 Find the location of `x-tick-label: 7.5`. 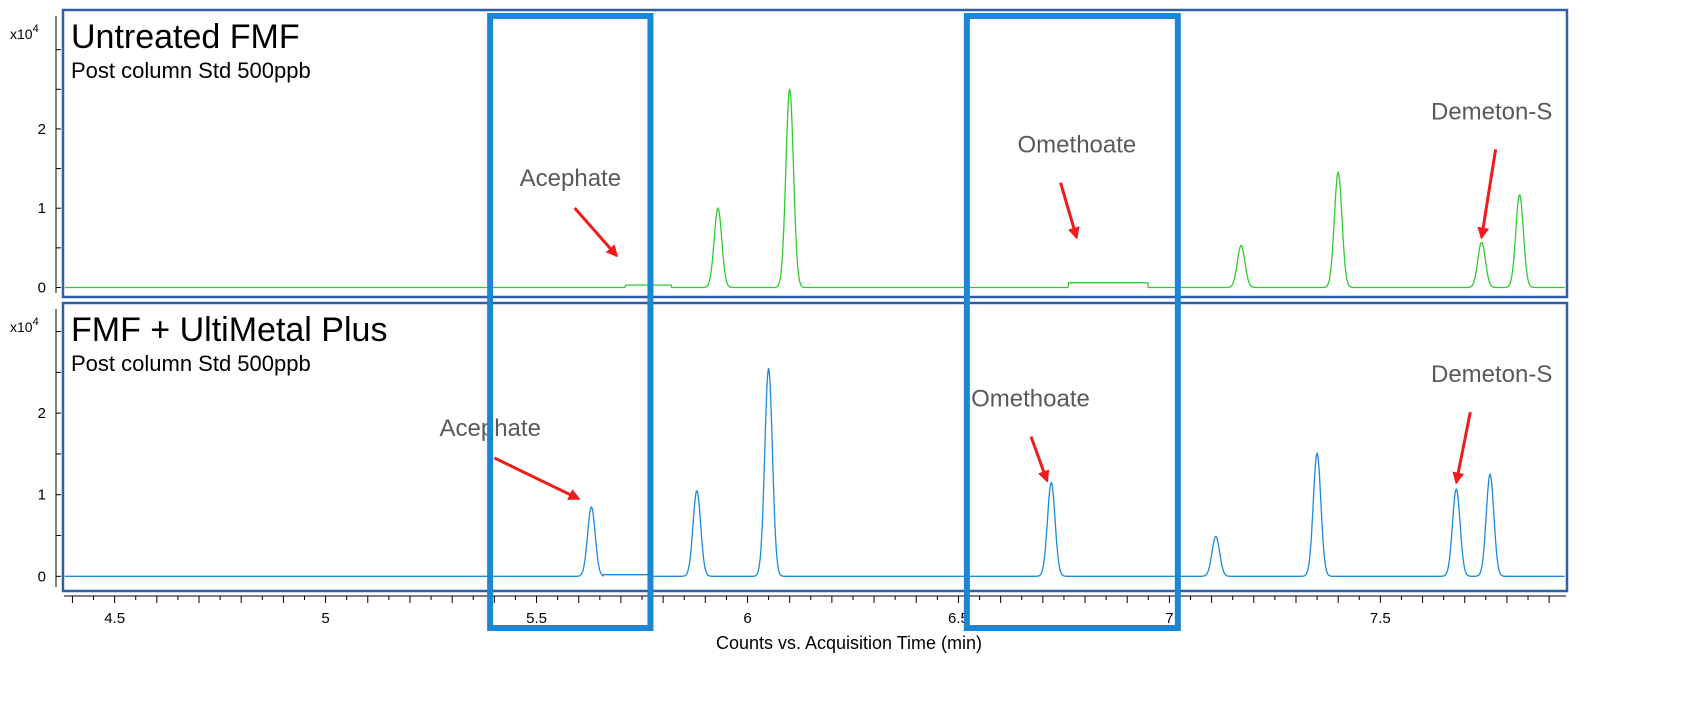

x-tick-label: 7.5 is located at coordinates (1380, 618).